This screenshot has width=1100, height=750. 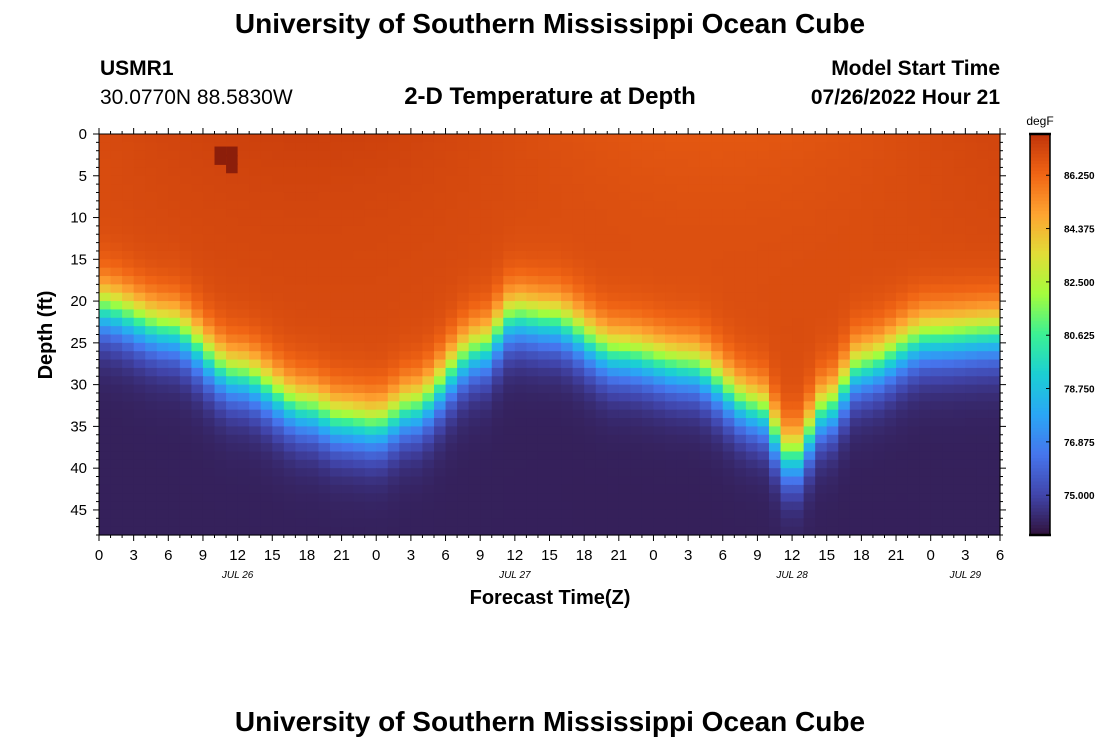 I want to click on colorbar-unit: degF, so click(x=1039, y=121).